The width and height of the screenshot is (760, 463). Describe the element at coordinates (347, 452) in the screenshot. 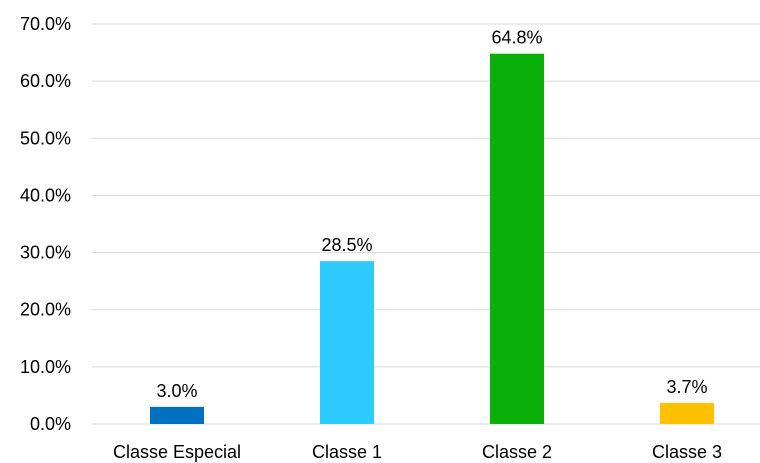

I see `category-label: Classe 1` at that location.